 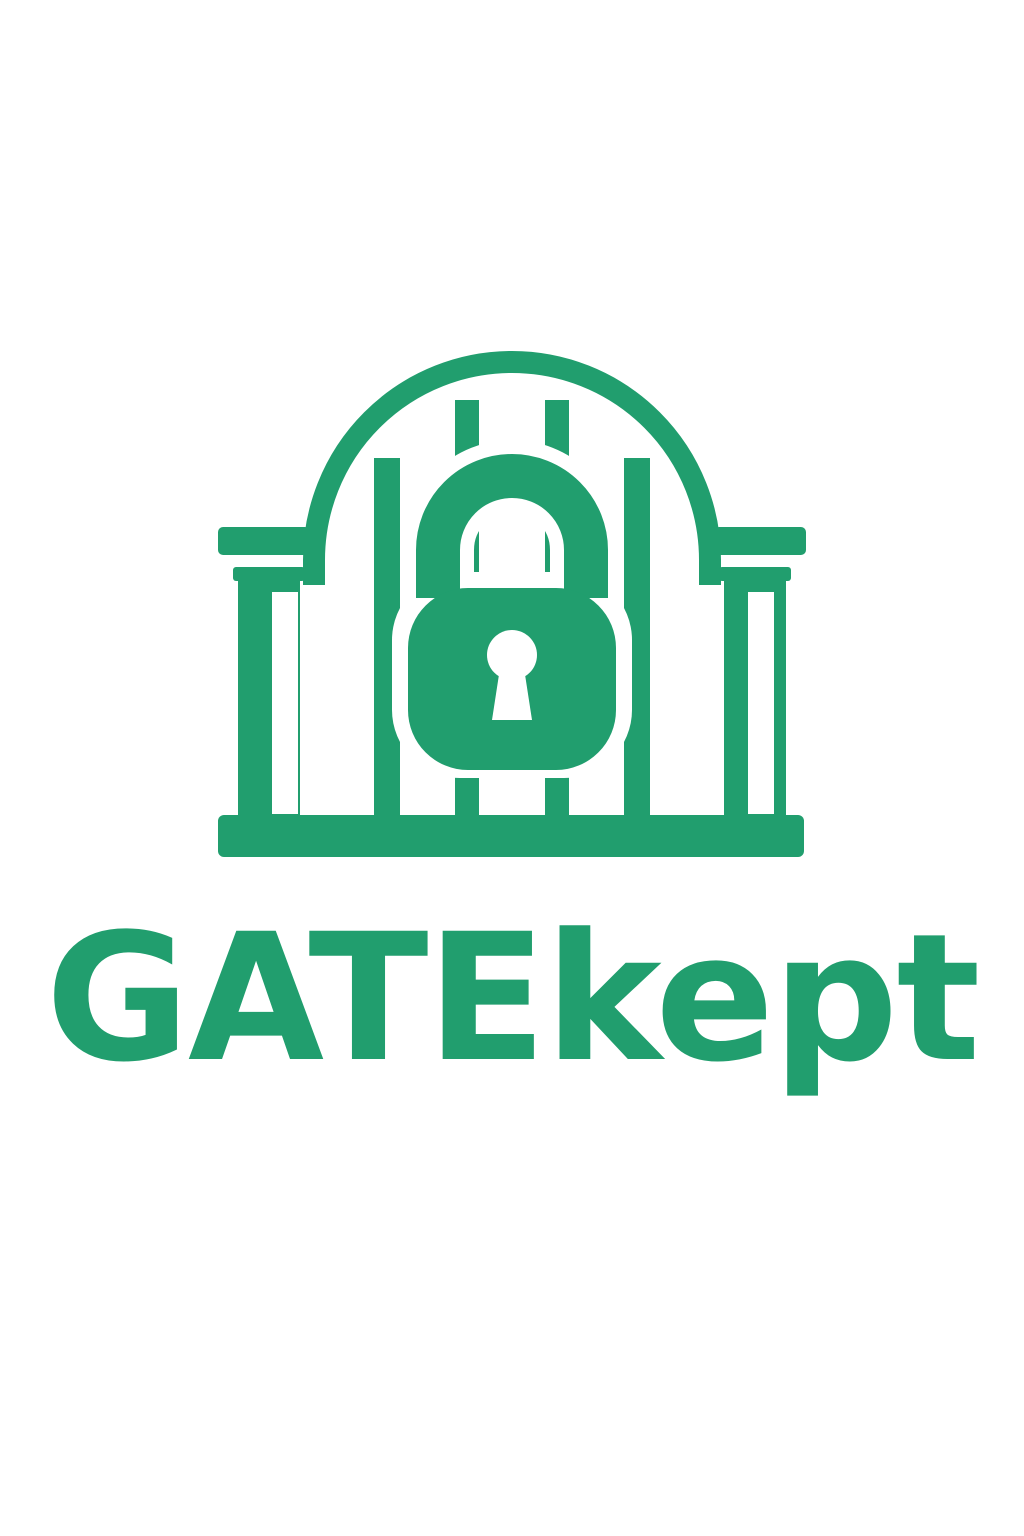 What do you see at coordinates (760, 541) in the screenshot?
I see `right-ledge` at bounding box center [760, 541].